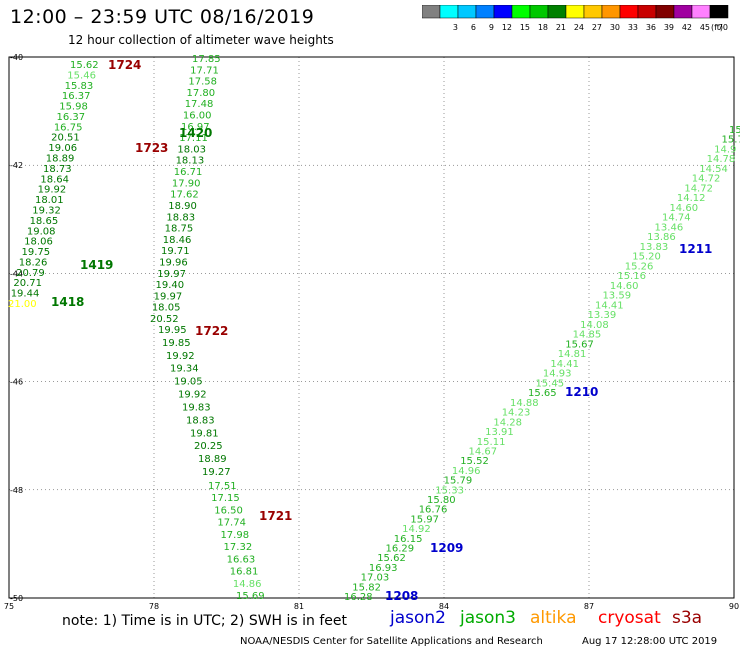  Describe the element at coordinates (54, 179) in the screenshot. I see `swh-value: 18.64` at that location.